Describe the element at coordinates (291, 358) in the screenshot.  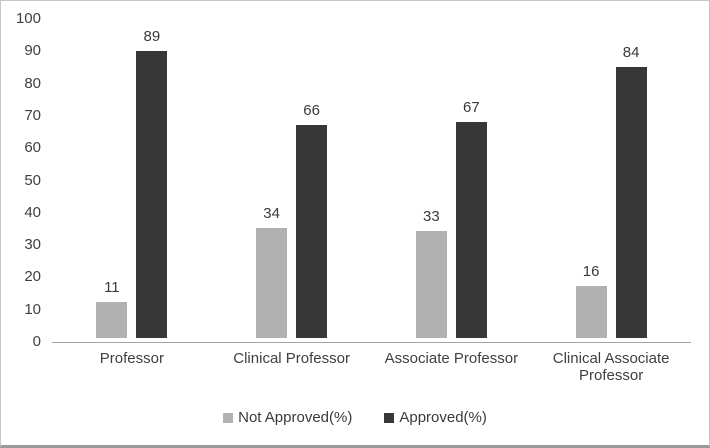
I see `x-axis-label: Clinical Professor` at that location.